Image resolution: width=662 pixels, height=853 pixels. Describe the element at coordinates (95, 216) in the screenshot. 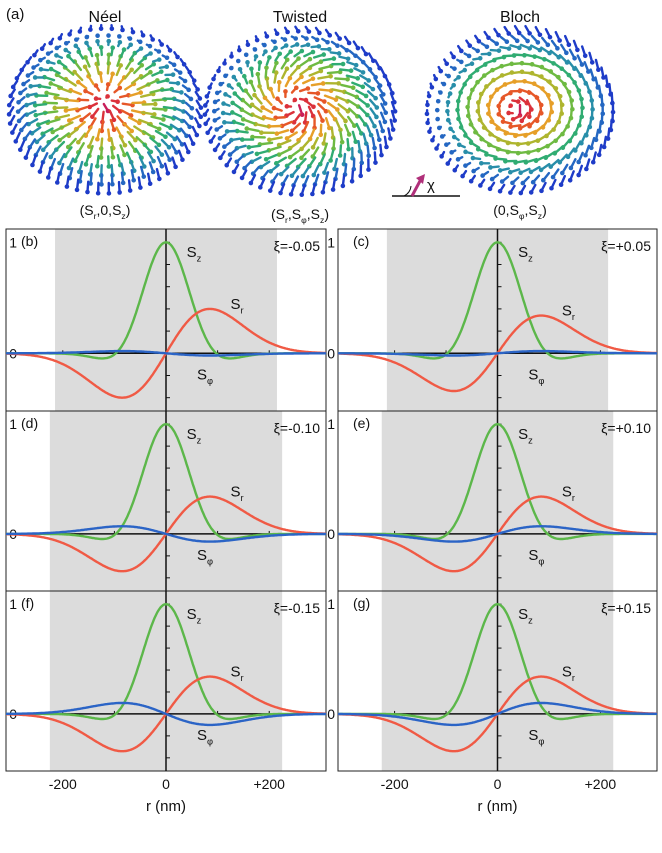

I see `component-part: r` at that location.